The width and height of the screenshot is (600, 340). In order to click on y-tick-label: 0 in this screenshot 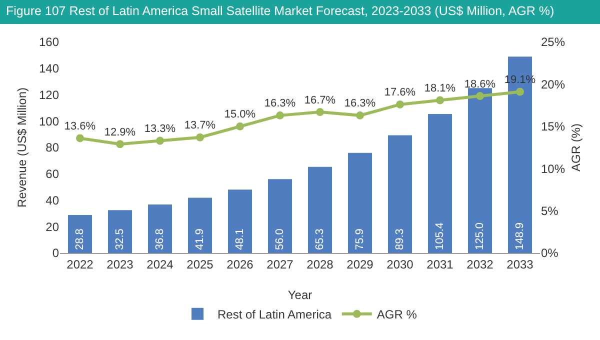, I will do `click(56, 253)`.